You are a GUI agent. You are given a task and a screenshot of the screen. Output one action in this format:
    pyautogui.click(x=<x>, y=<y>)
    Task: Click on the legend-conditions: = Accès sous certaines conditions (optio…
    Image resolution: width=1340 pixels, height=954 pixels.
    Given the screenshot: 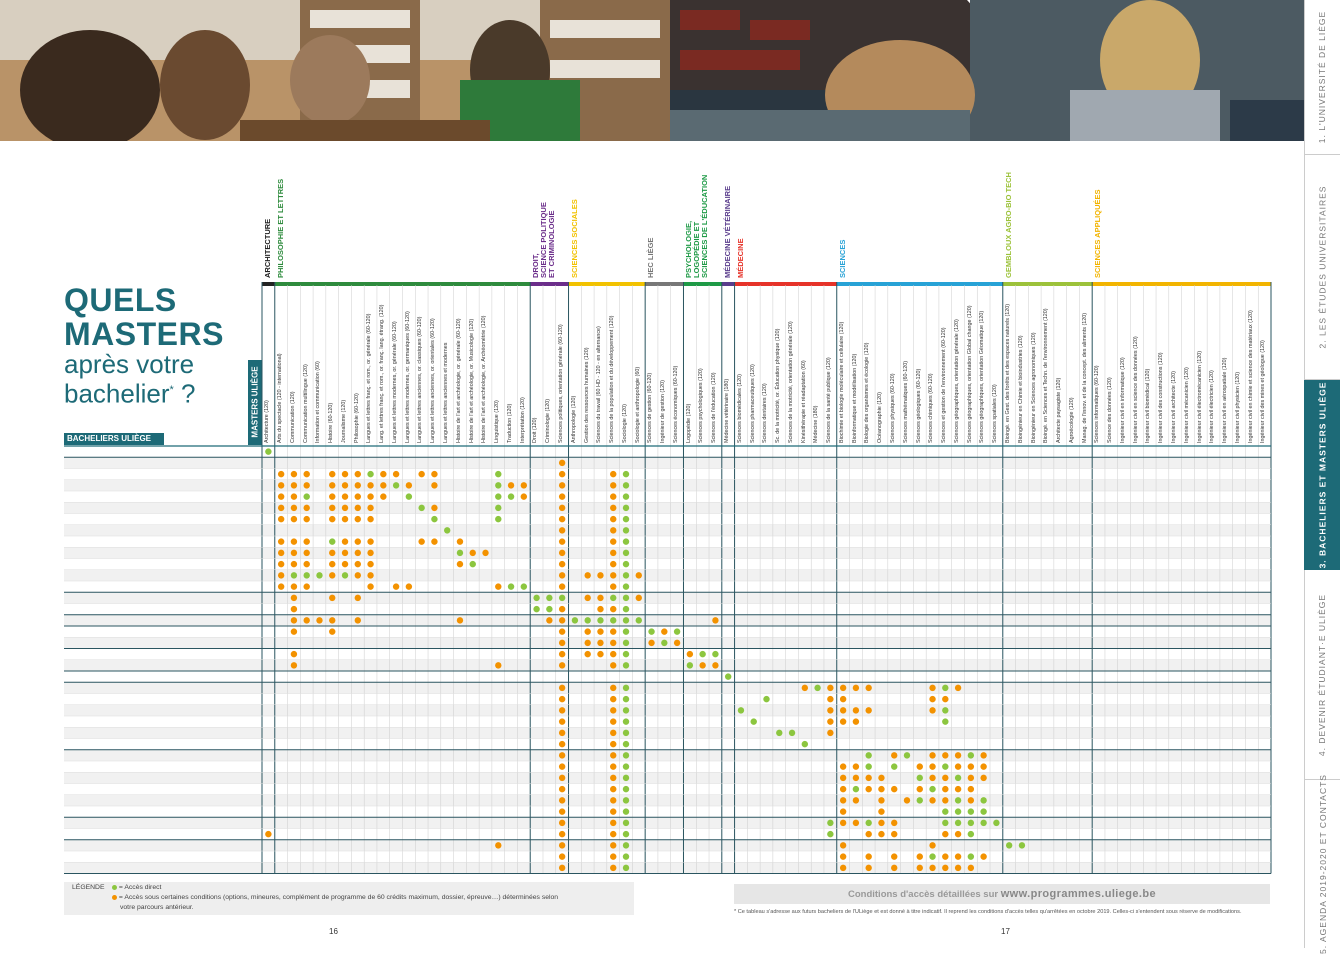 What is the action you would take?
    pyautogui.click(x=372, y=903)
    